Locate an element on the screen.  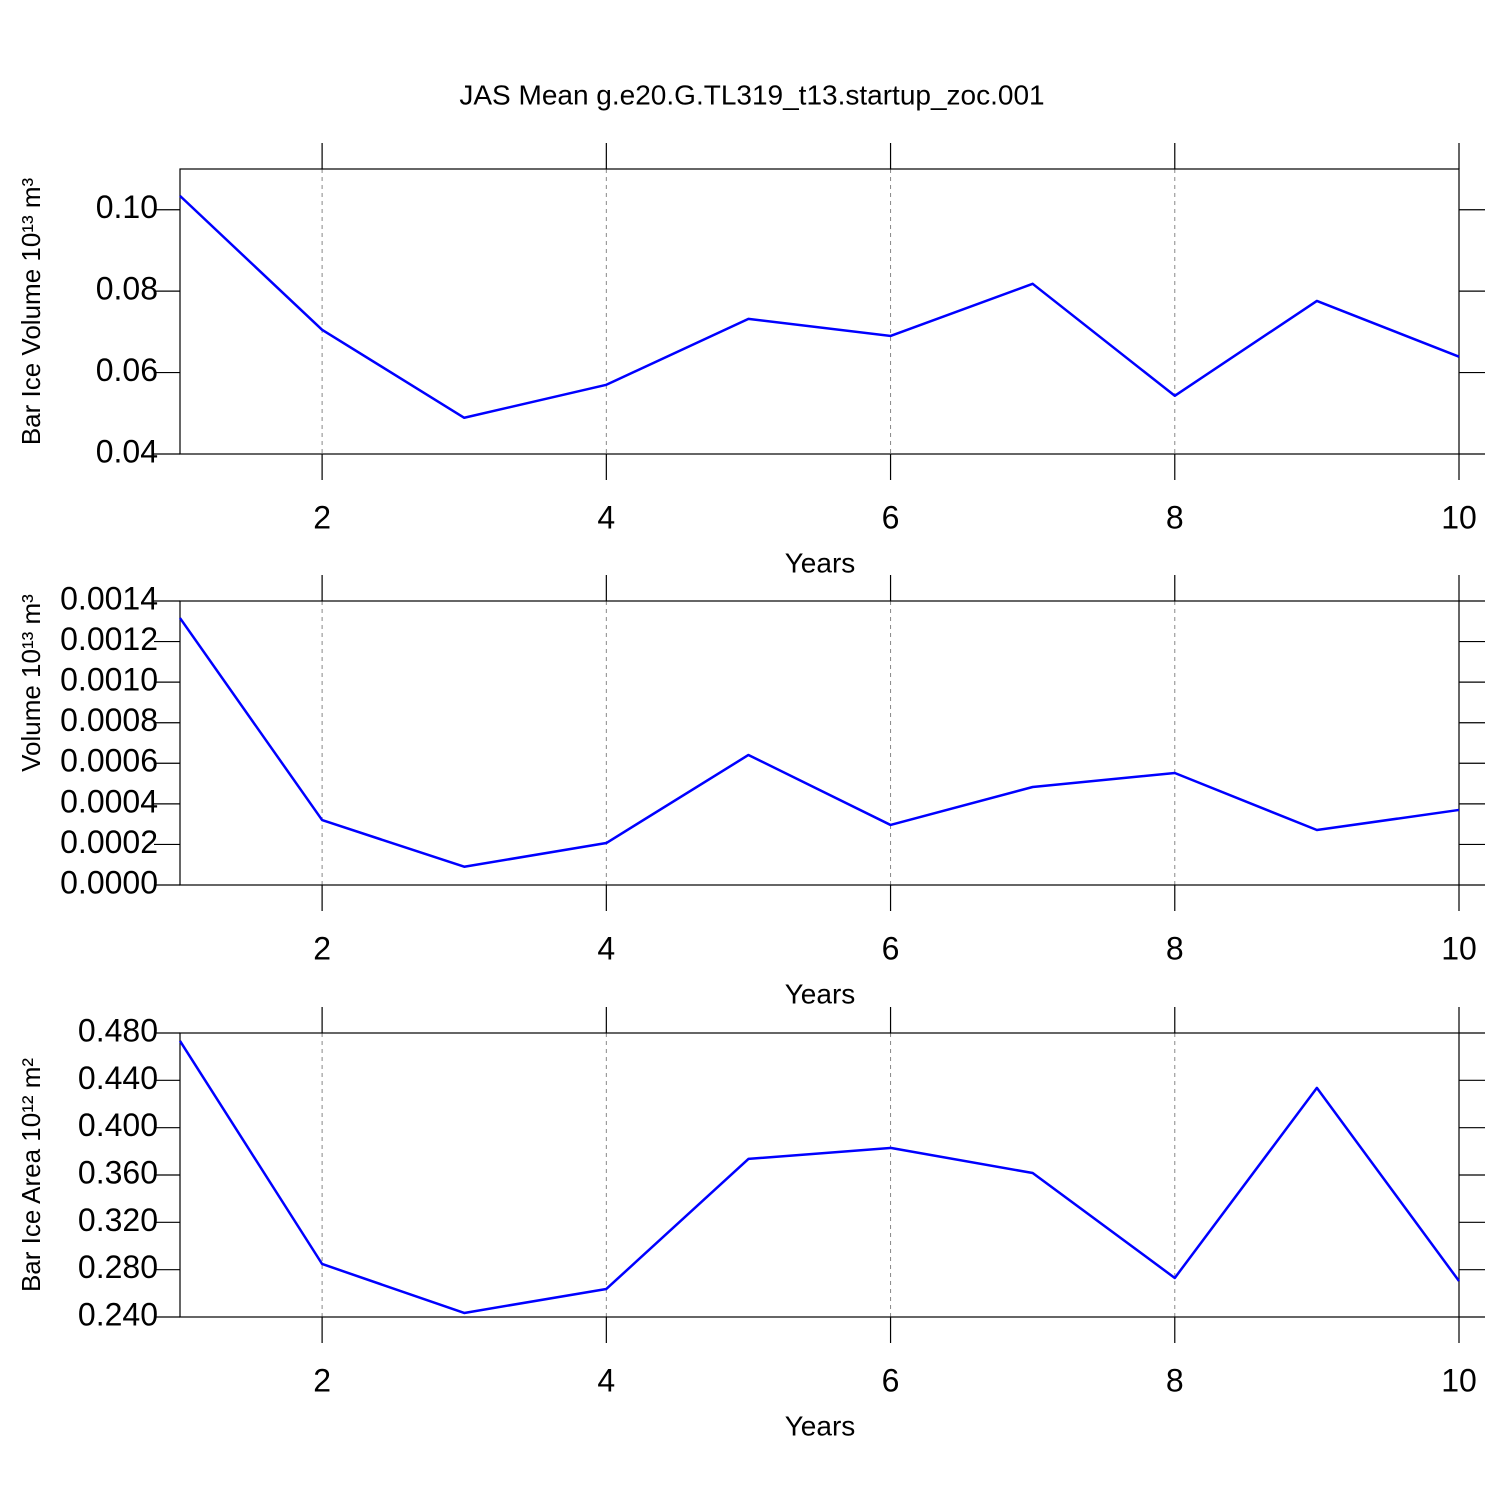
y-tick-label: 0.10 is located at coordinates (127, 207).